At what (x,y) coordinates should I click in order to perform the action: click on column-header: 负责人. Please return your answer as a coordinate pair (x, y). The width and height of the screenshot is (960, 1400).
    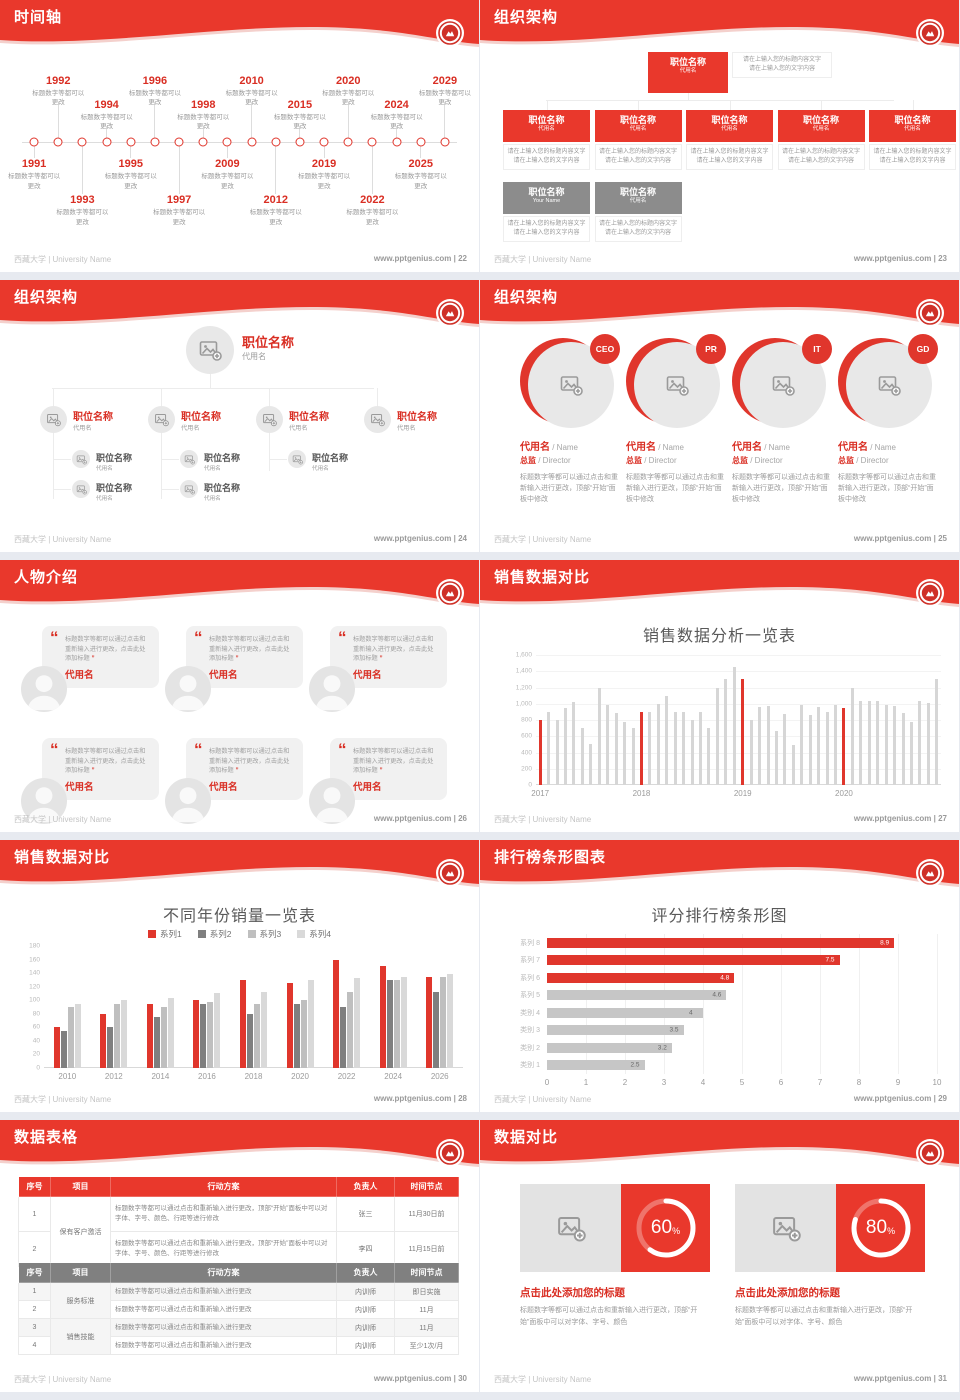
    Looking at the image, I should click on (365, 1272).